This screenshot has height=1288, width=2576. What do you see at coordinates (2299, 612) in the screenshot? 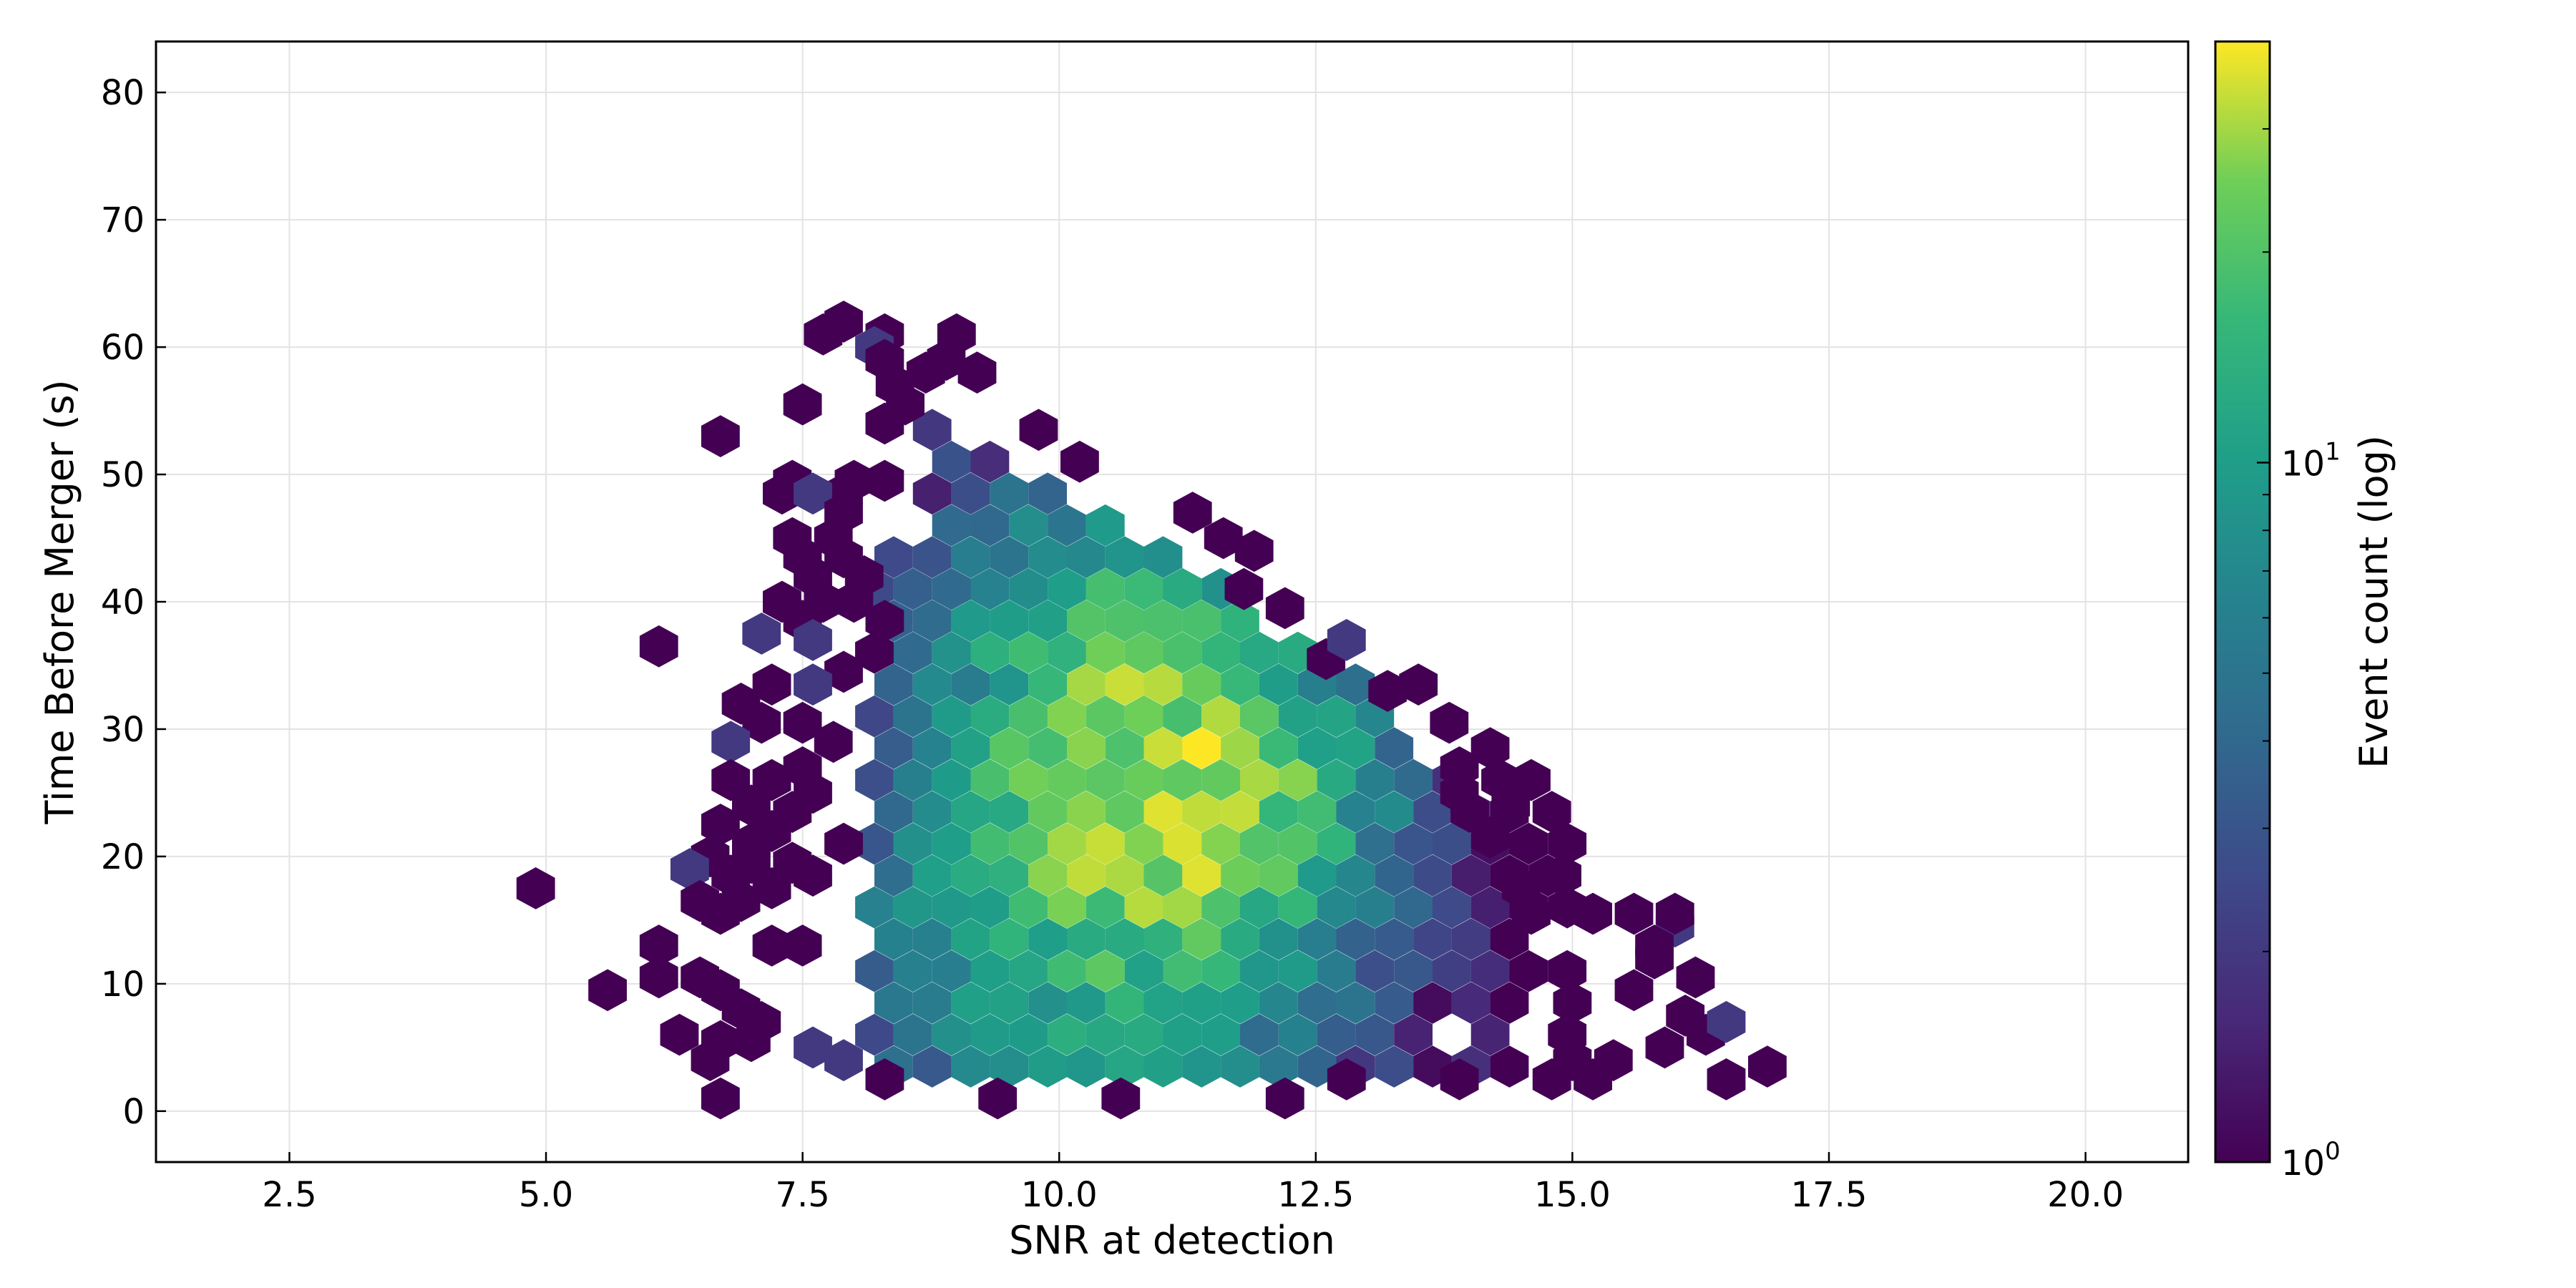
I see `colorbar-ticks: 100 101` at bounding box center [2299, 612].